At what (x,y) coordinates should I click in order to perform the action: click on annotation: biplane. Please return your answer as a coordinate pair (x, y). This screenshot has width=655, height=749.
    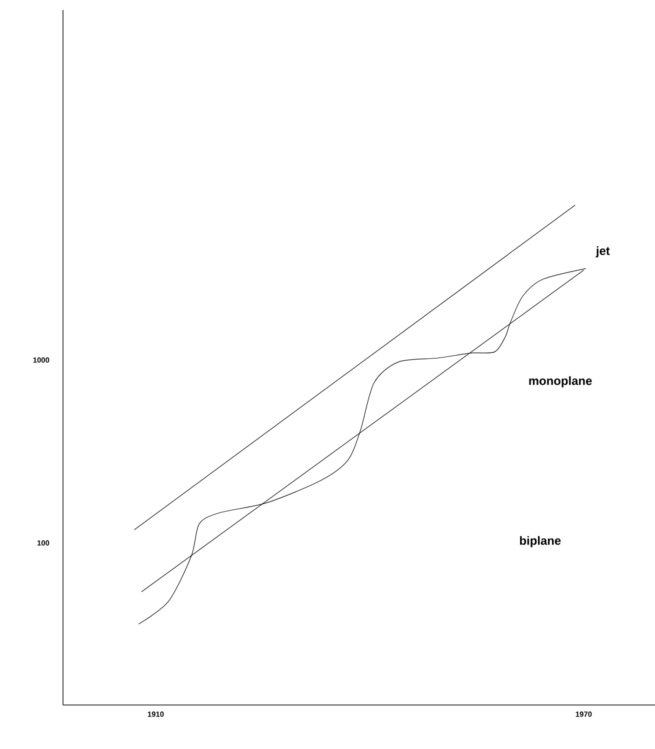
    Looking at the image, I should click on (540, 542).